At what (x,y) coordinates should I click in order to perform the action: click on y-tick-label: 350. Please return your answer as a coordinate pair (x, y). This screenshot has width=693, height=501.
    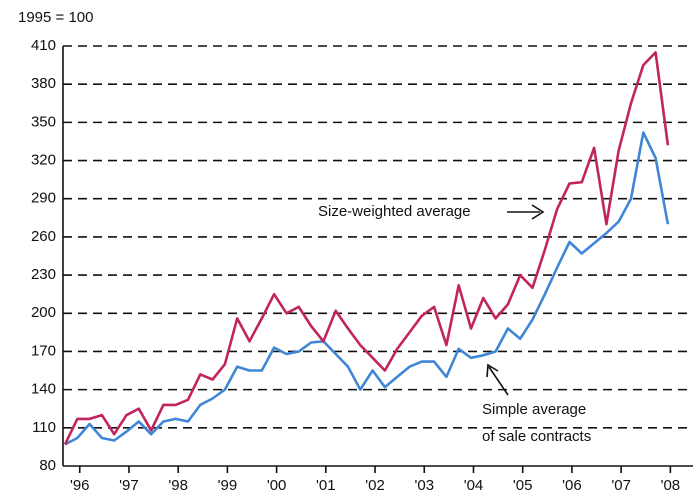
    Looking at the image, I should click on (43, 121).